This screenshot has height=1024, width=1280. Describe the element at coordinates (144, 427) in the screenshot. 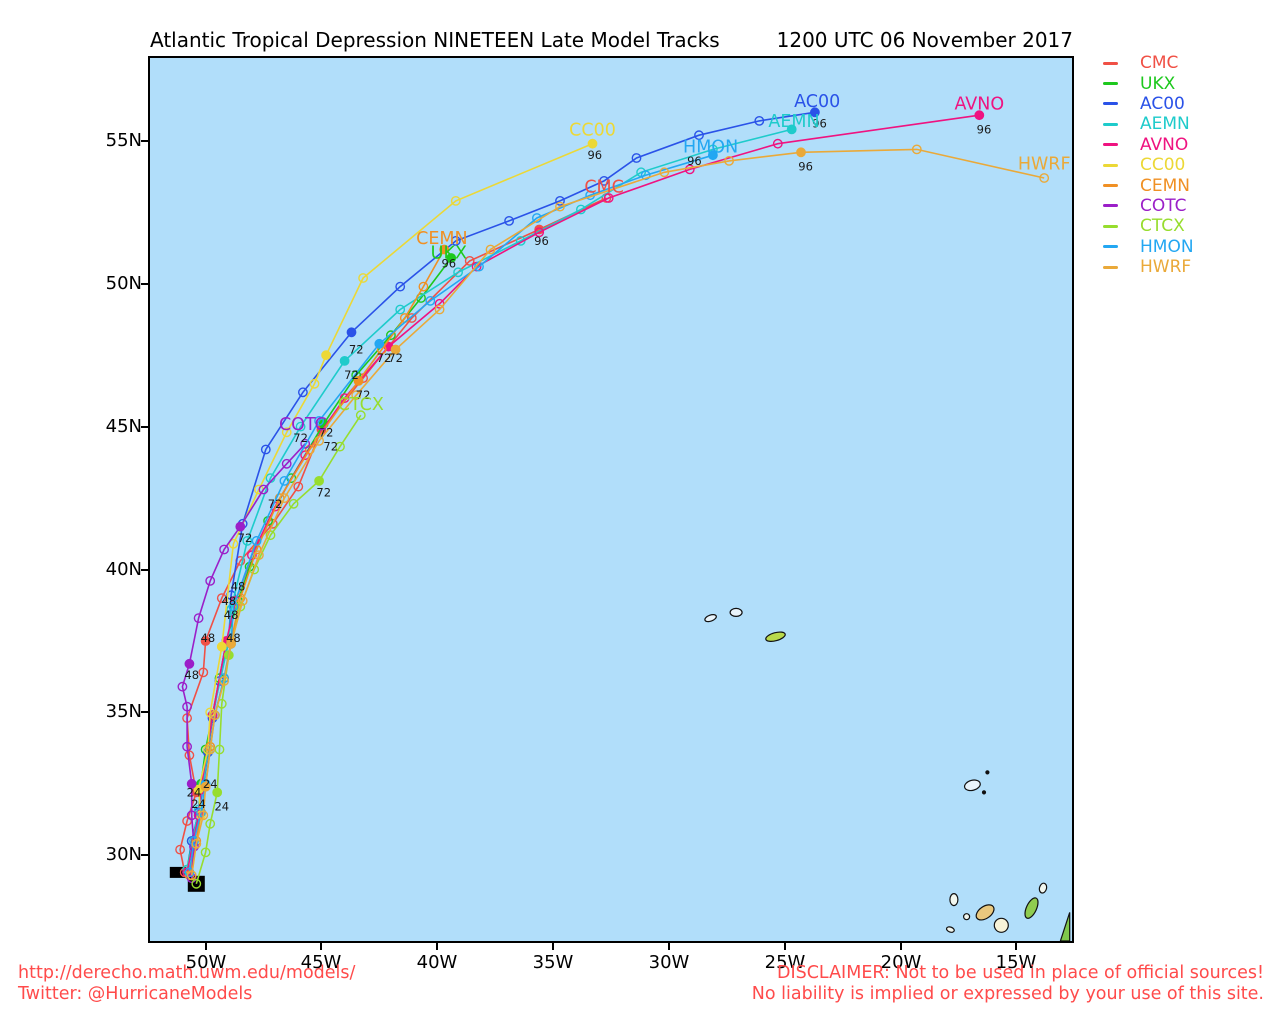

I see `y-tick-45N` at that location.